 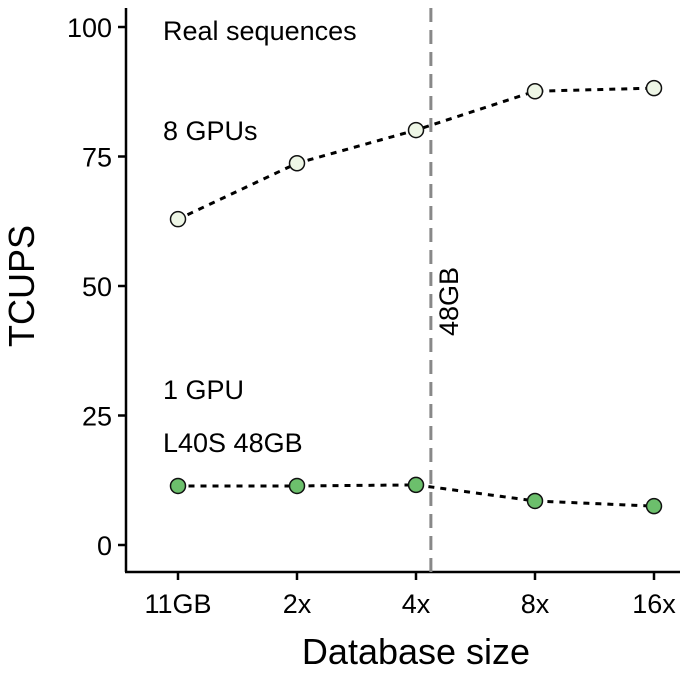 What do you see at coordinates (21, 286) in the screenshot?
I see `y-axis-label: TCUPS` at bounding box center [21, 286].